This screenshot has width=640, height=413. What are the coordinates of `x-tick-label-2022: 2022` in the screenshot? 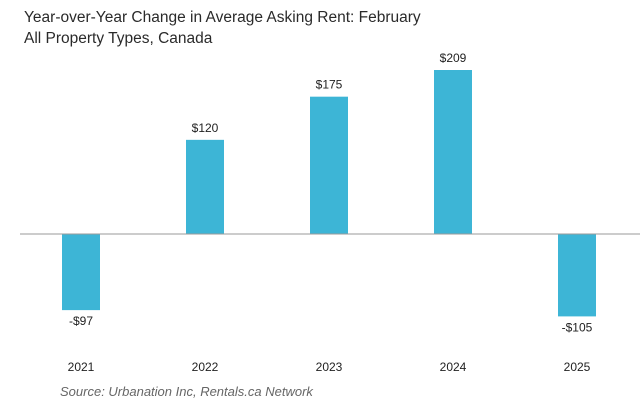 It's located at (205, 367).